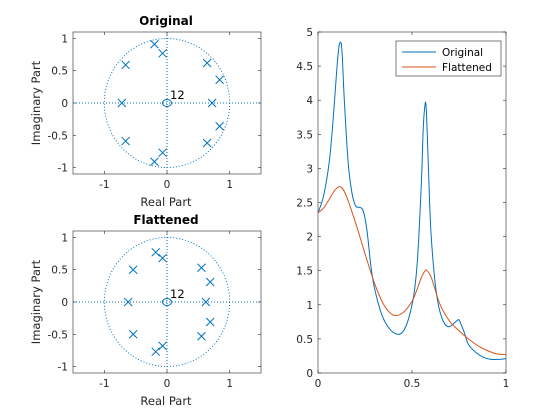 This screenshot has width=560, height=420. Describe the element at coordinates (309, 33) in the screenshot. I see `magnitude-ytick-label: 5` at that location.